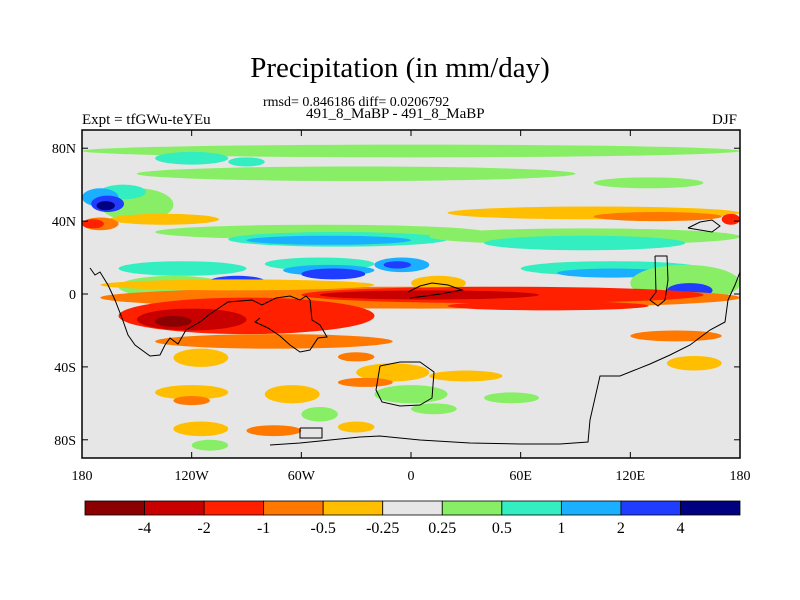 This screenshot has width=800, height=600. What do you see at coordinates (263, 528) in the screenshot?
I see `colorbar-label: -1` at bounding box center [263, 528].